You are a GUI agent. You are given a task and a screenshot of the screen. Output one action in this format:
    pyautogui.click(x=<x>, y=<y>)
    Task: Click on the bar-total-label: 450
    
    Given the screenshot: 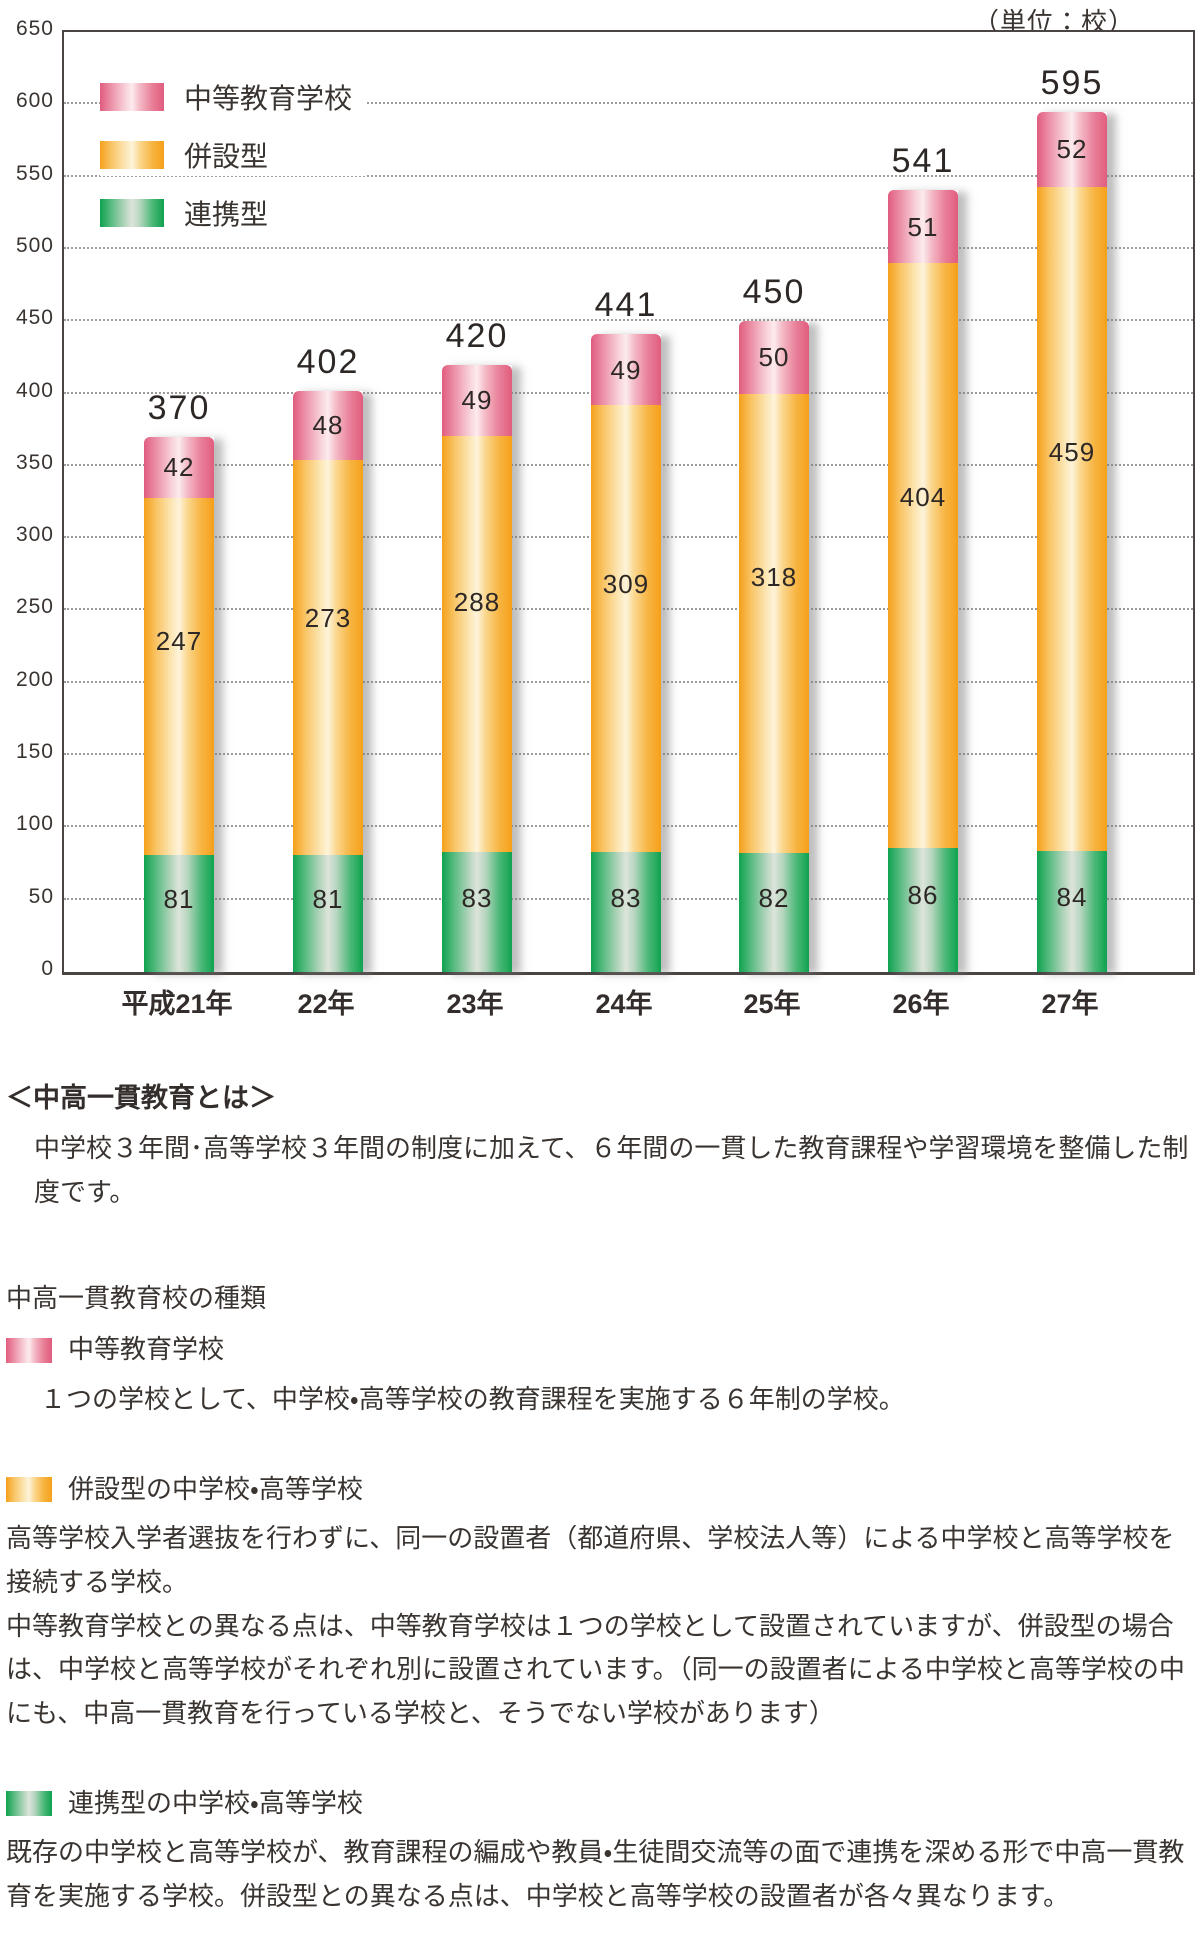 What is the action you would take?
    pyautogui.click(x=774, y=292)
    